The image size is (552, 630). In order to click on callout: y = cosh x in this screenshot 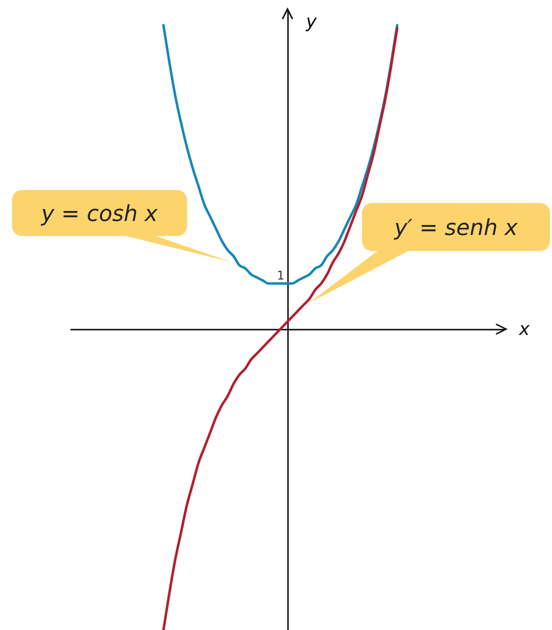, I will do `click(121, 226)`.